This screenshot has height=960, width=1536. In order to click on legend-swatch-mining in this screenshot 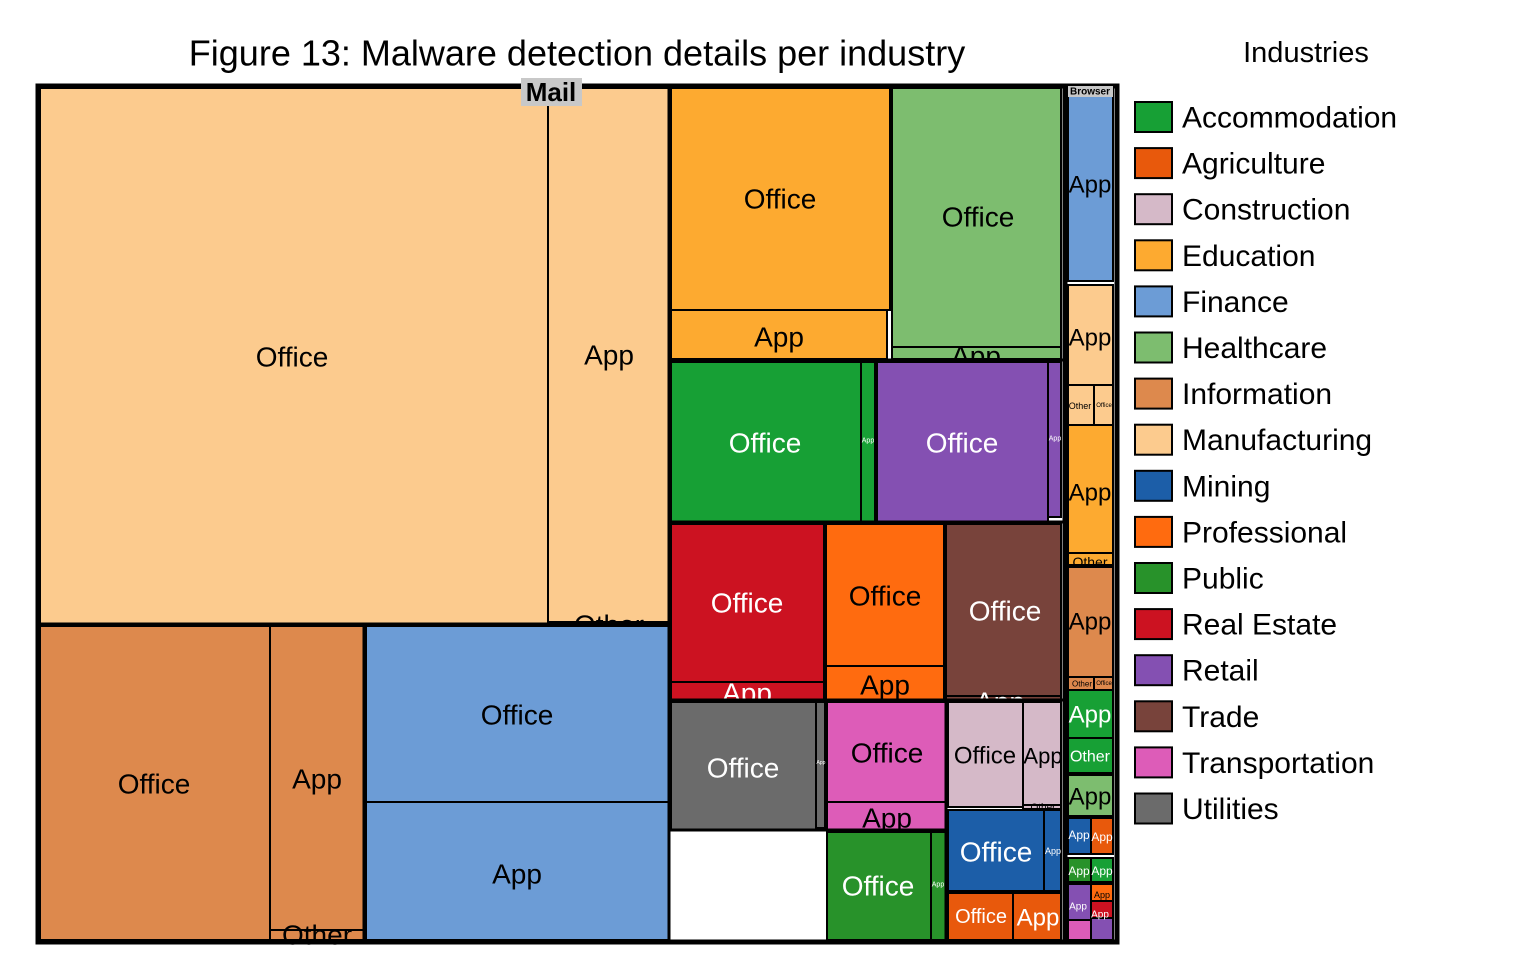, I will do `click(1153, 485)`.